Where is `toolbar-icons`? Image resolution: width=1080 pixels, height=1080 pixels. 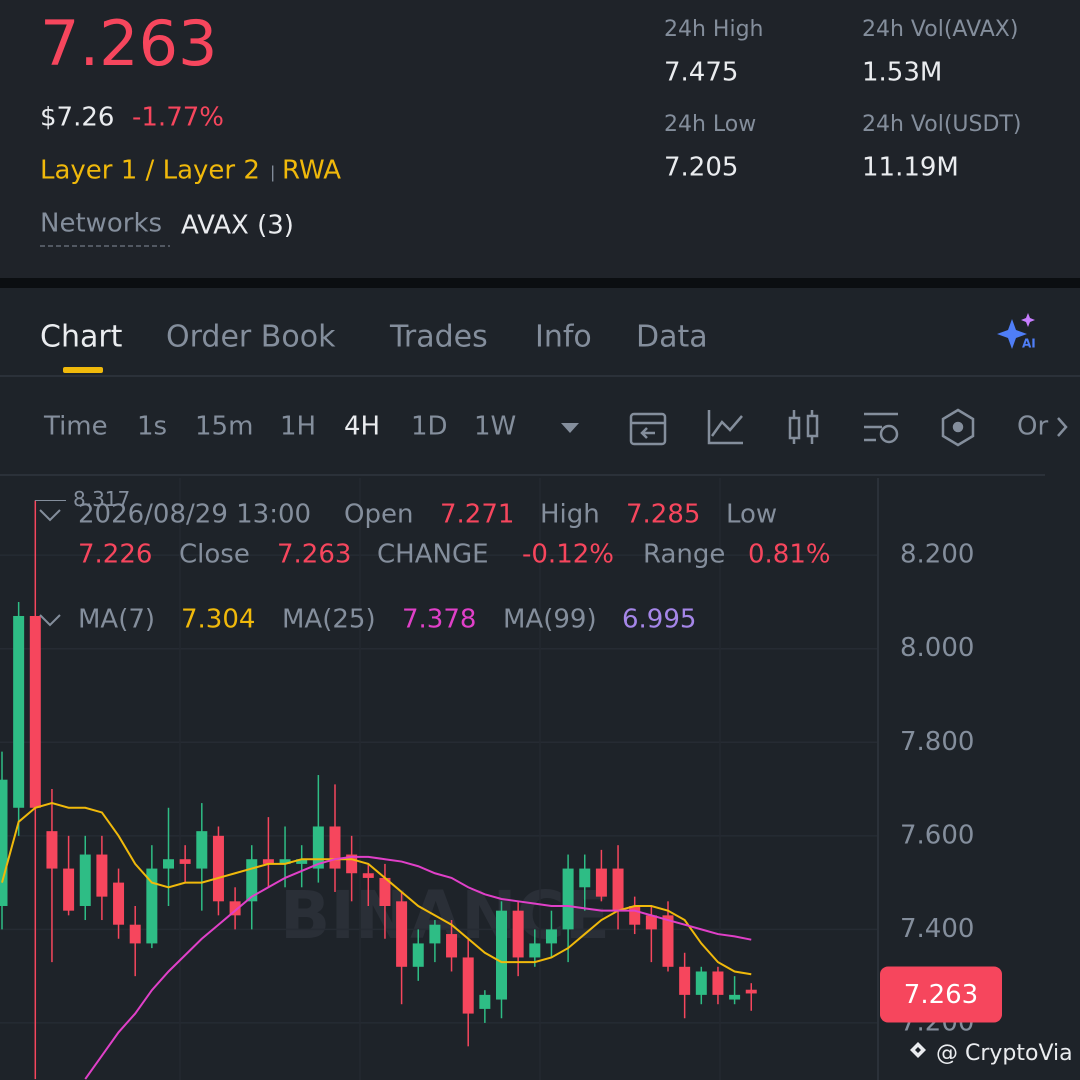 toolbar-icons is located at coordinates (848, 427).